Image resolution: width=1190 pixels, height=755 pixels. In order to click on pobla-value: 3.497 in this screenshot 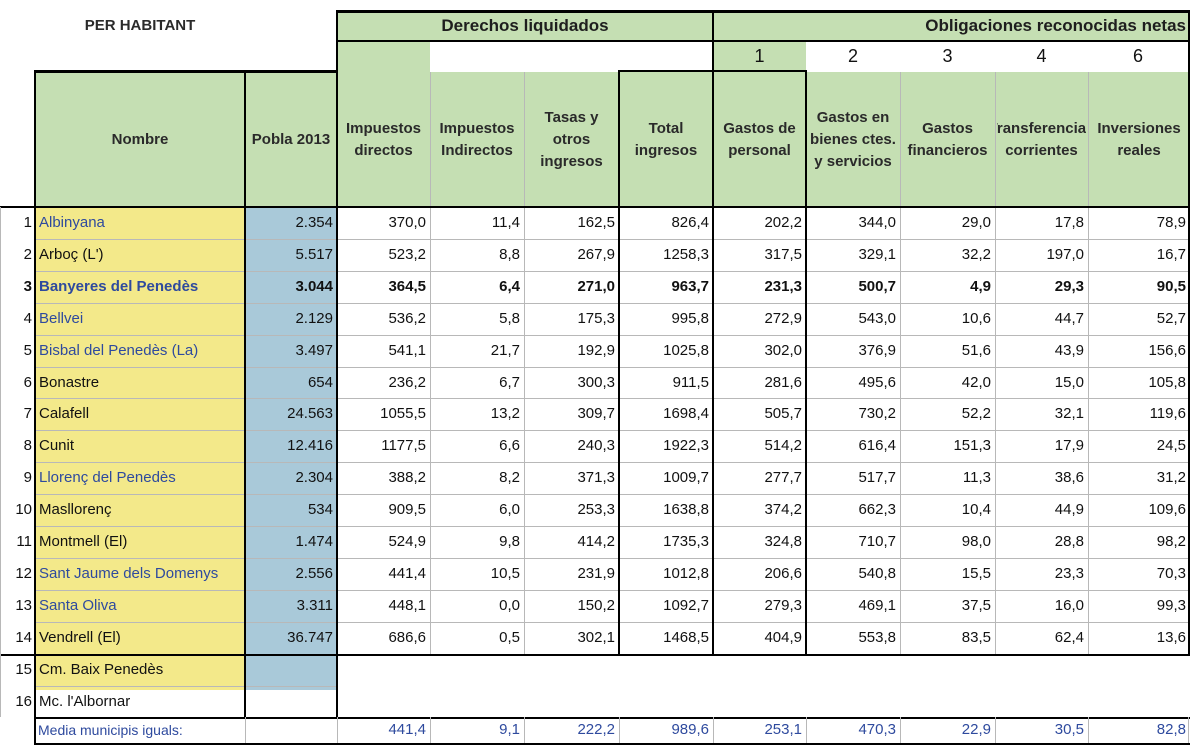, I will do `click(314, 350)`.